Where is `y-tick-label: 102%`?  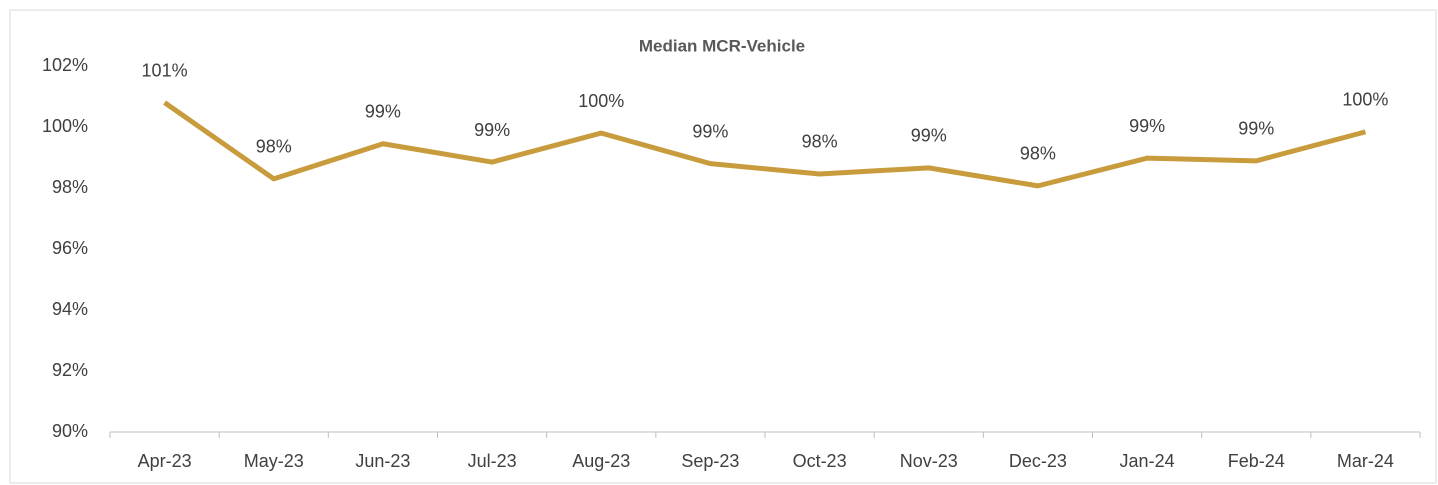
y-tick-label: 102% is located at coordinates (65, 65).